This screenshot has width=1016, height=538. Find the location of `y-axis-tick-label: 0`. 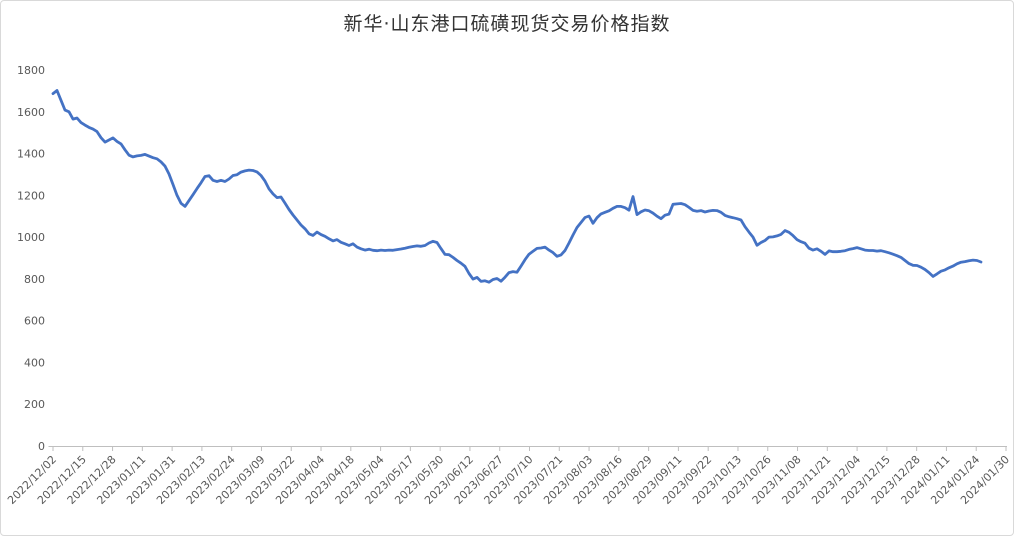

y-axis-tick-label: 0 is located at coordinates (41, 446).